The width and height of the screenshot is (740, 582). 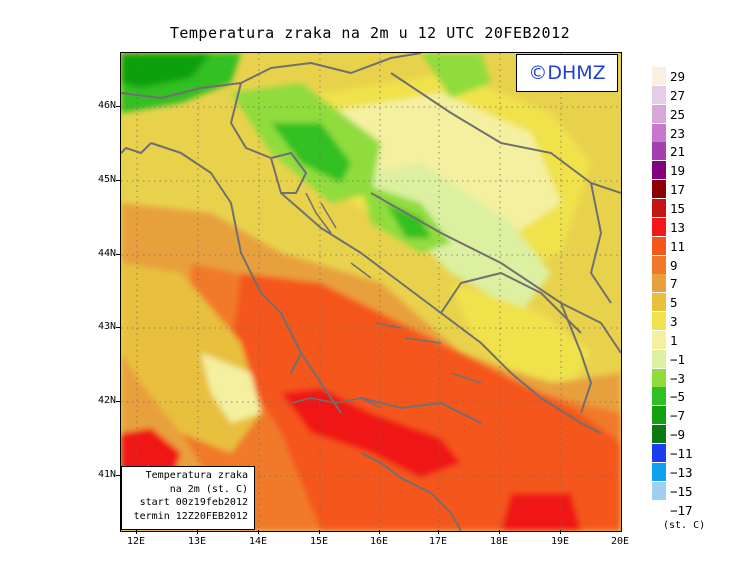 I want to click on lat-label-46n: 46N, so click(x=106, y=105).